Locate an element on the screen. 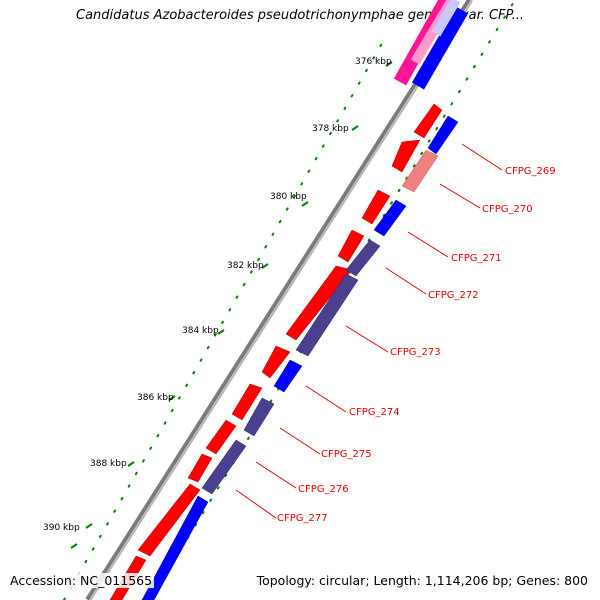 Image resolution: width=600 pixels, height=600 pixels. kbp-label: 380 kbp is located at coordinates (288, 197).